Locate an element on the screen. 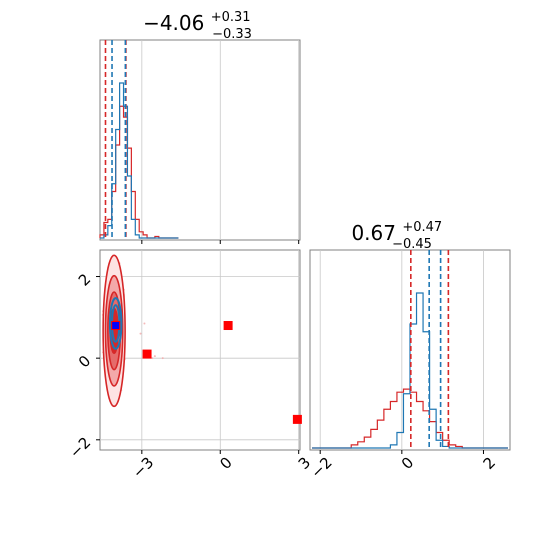 This screenshot has height=550, width=550. marginal-p1-title: 0.67 +0.47 −0.45 is located at coordinates (399, 232).